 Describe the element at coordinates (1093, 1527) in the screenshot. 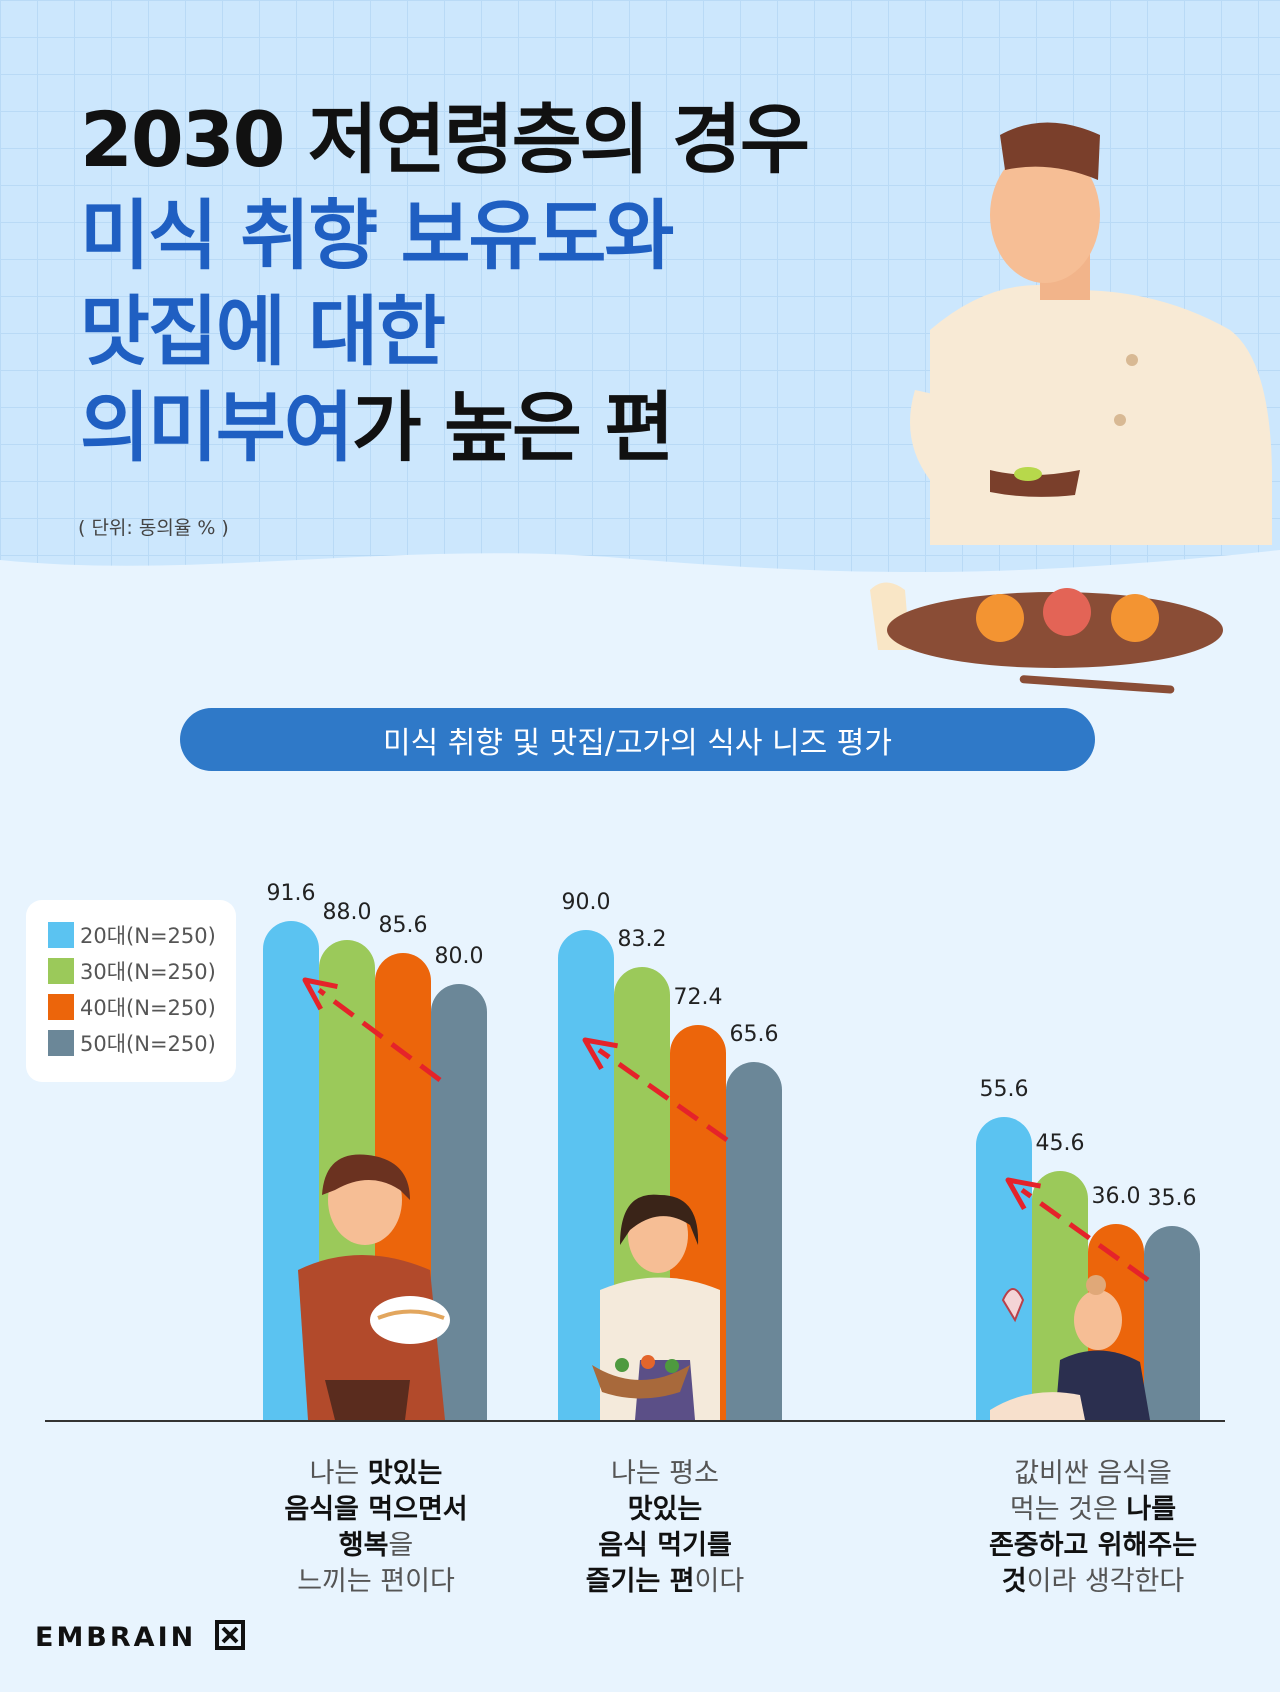

I see `category-caption-pricey-food-self-respect: 값비싼 음식을 먹는 것은 나를 존중하고 위해주는 것이라 생각한다` at that location.